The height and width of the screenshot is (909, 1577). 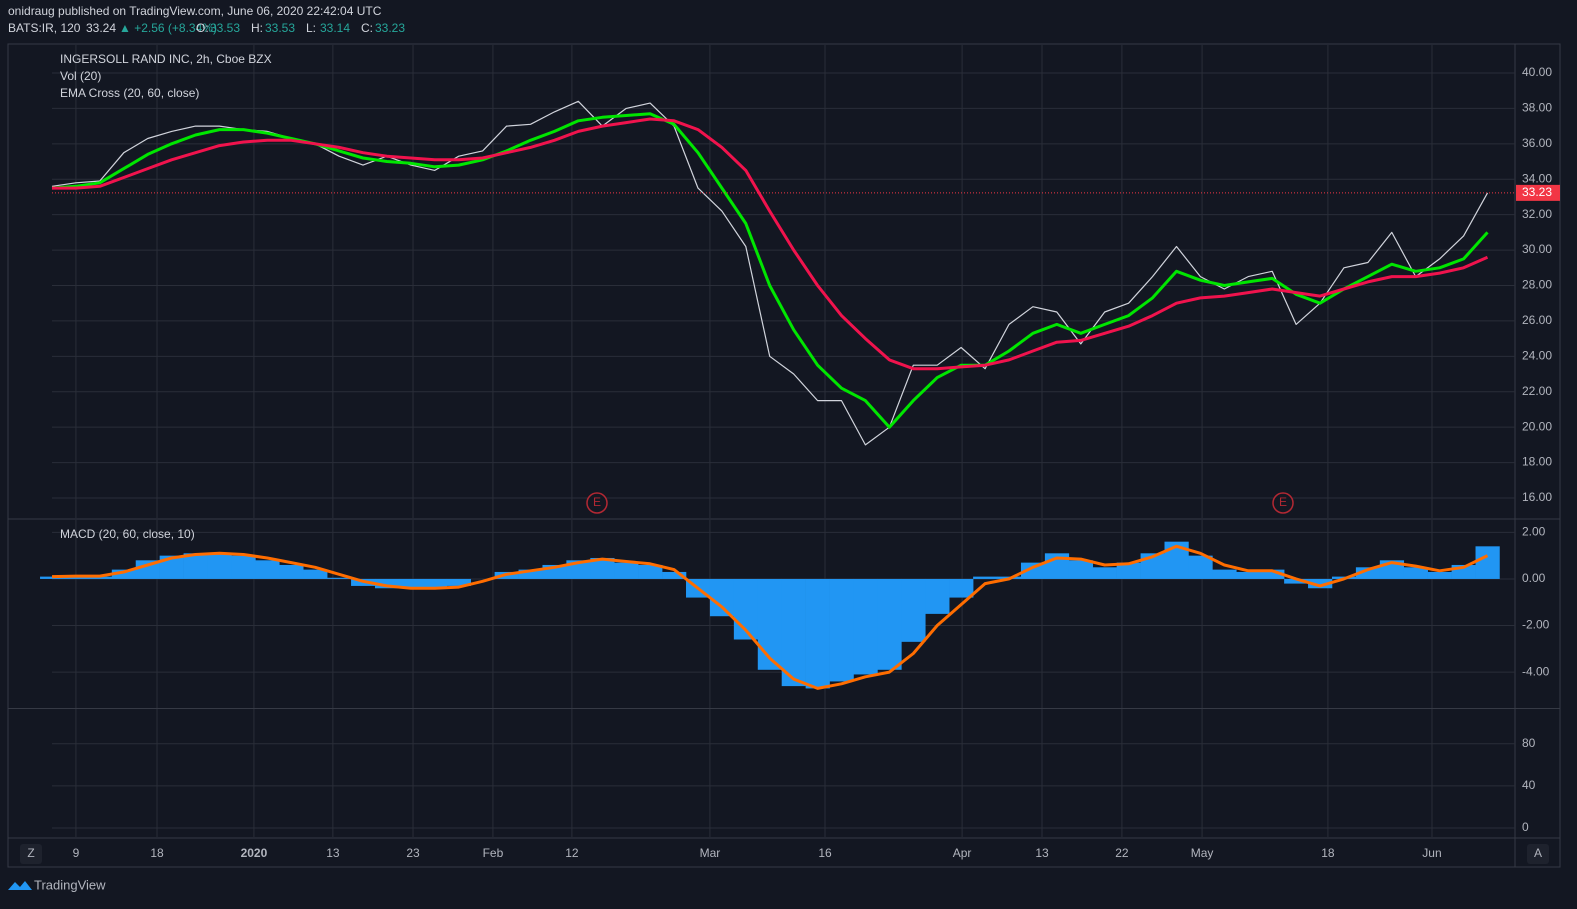 I want to click on ohlc-key: H:, so click(x=257, y=28).